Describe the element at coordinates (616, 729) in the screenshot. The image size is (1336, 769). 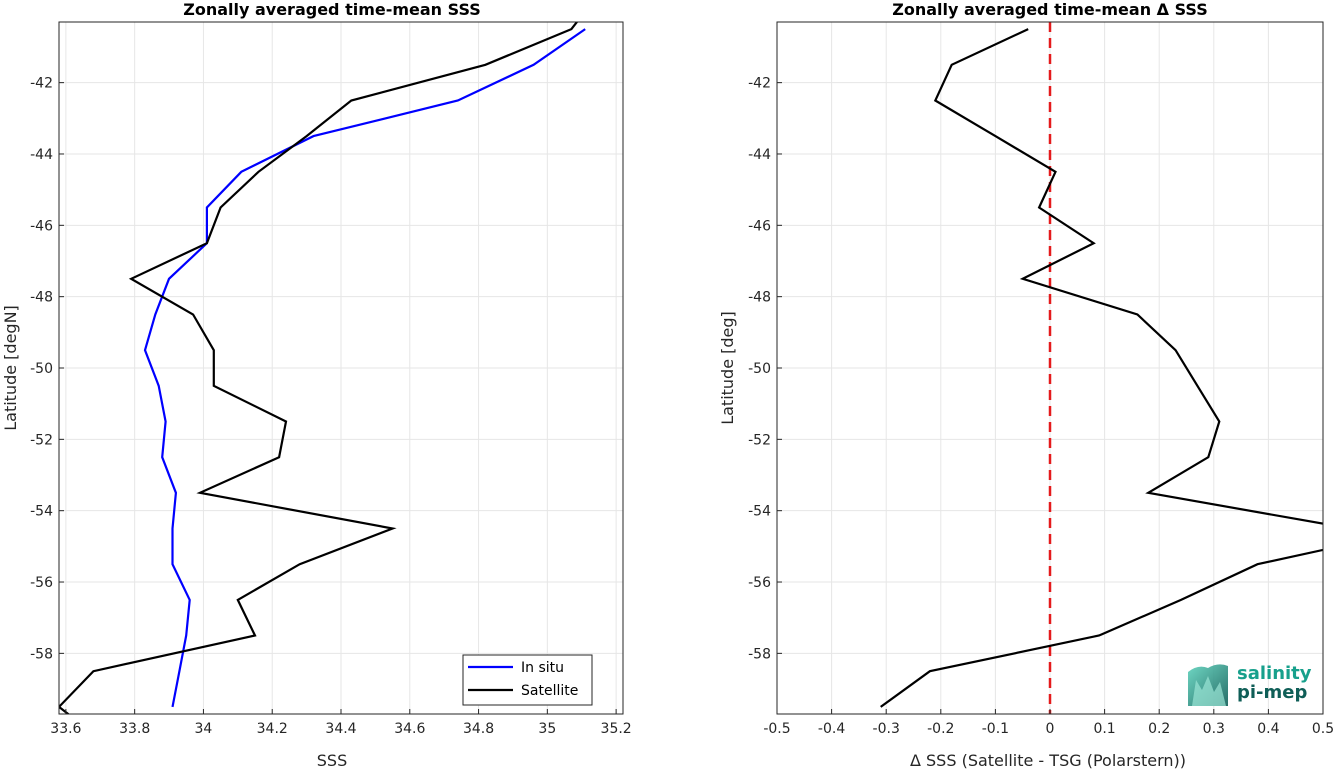
I see `left-x-tick-label: 35.2` at that location.